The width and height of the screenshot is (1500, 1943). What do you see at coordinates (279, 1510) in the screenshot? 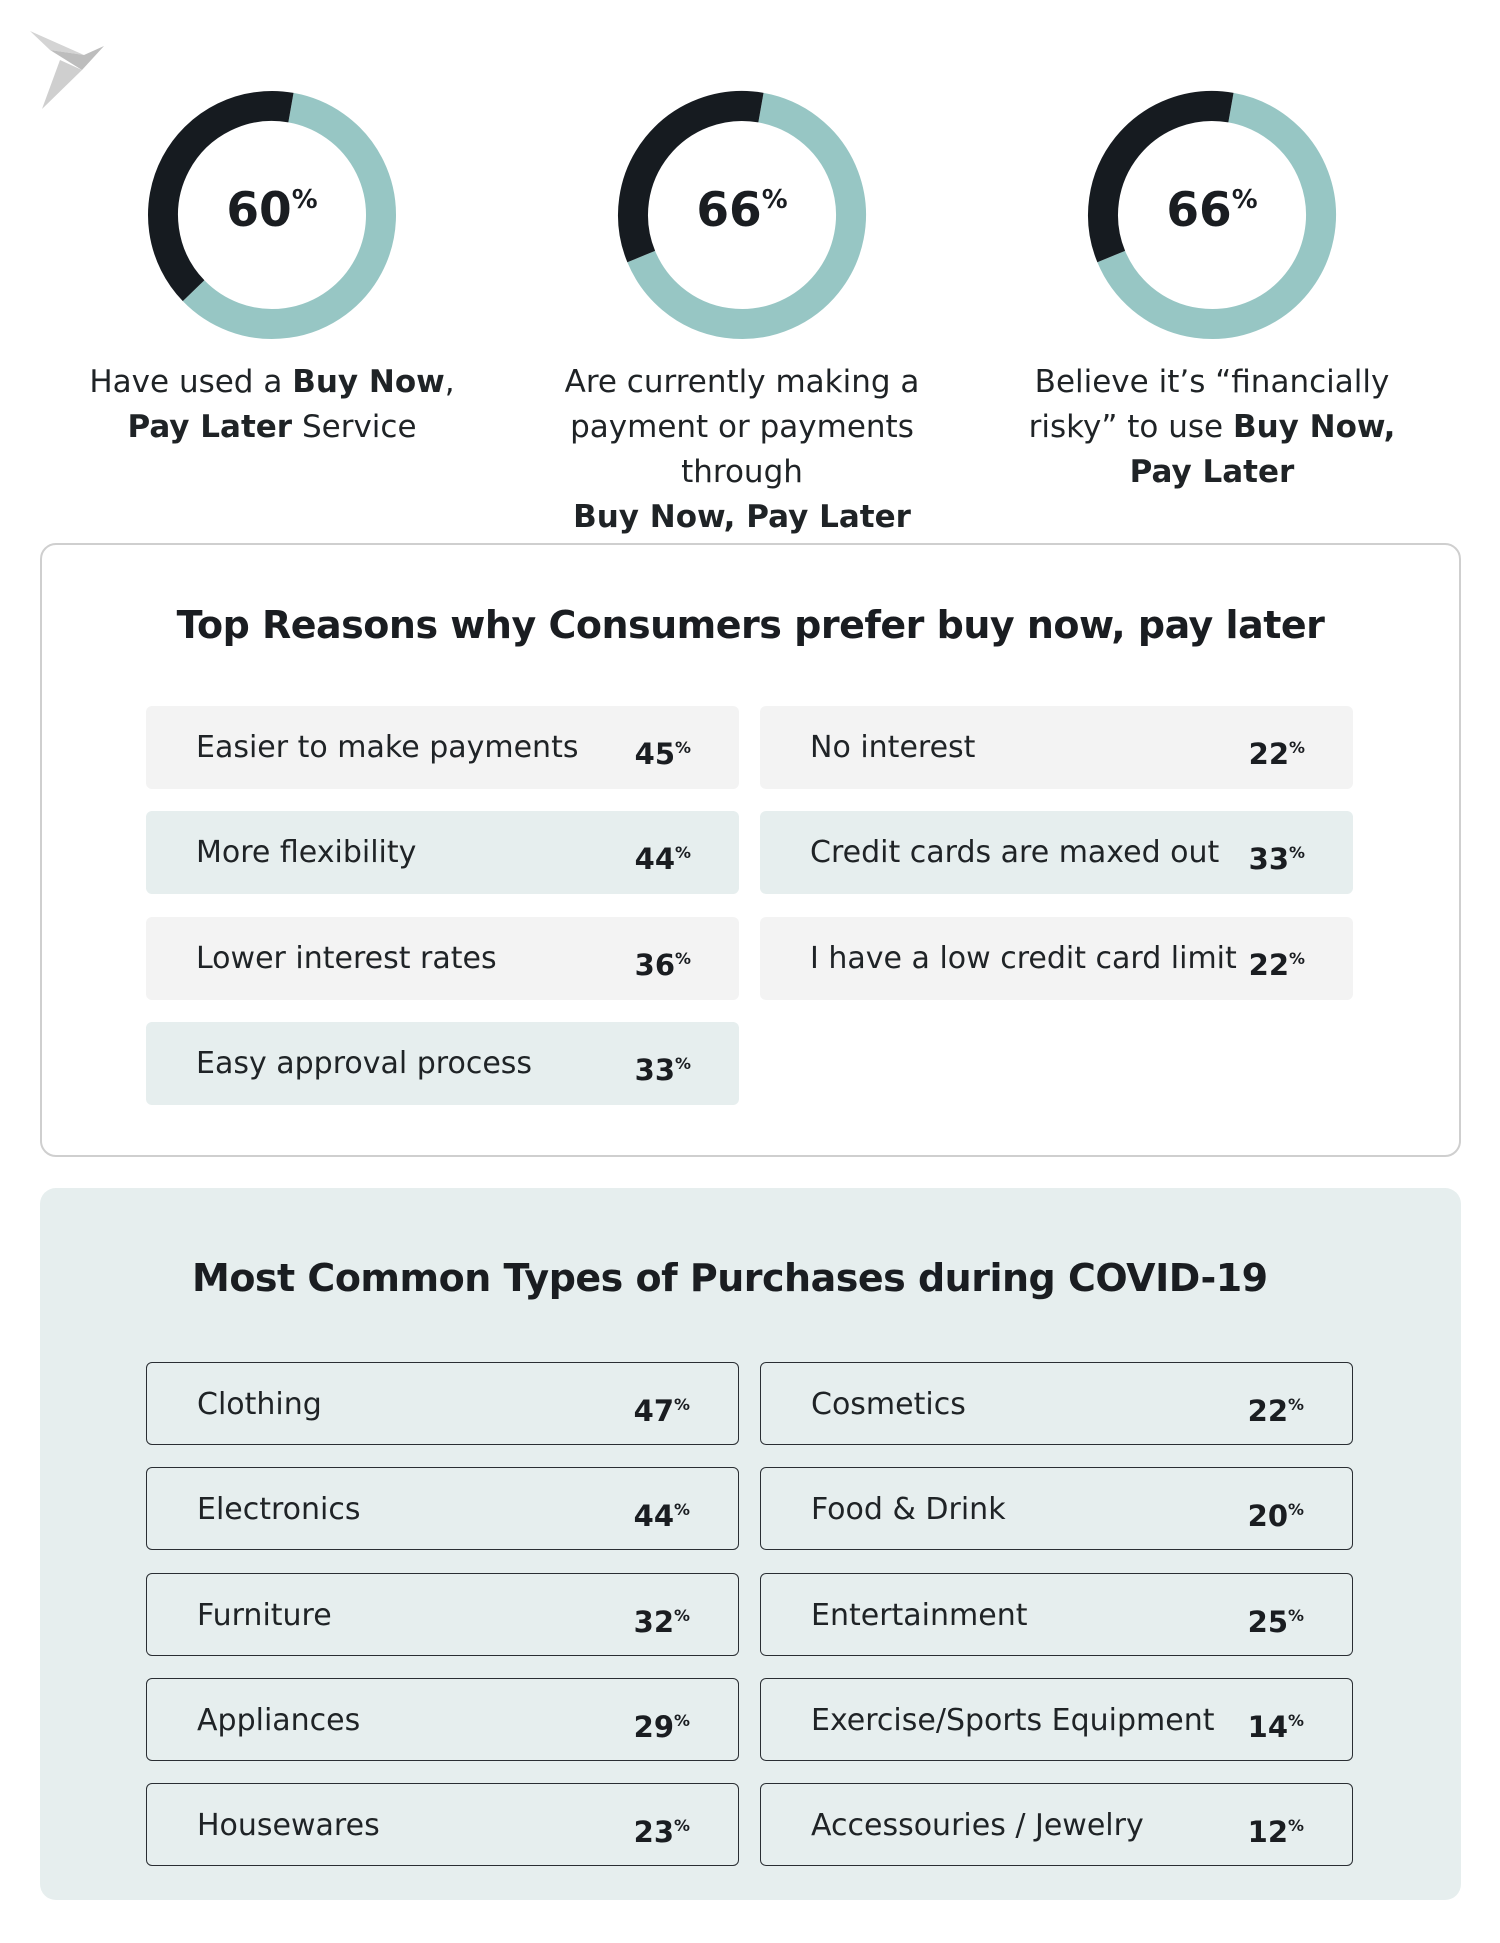
I see `row-label: Electronics` at bounding box center [279, 1510].